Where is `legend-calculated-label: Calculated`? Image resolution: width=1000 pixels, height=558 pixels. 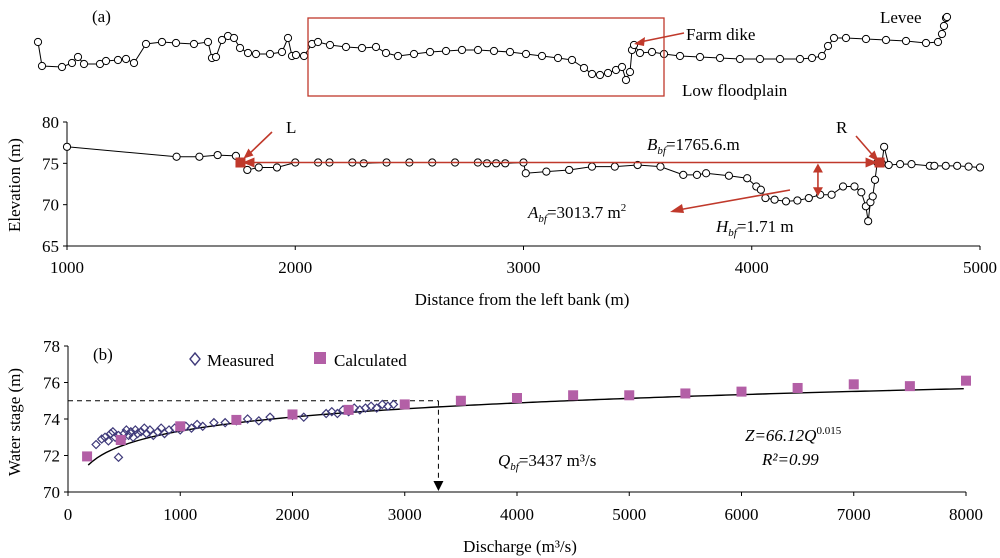 legend-calculated-label: Calculated is located at coordinates (370, 360).